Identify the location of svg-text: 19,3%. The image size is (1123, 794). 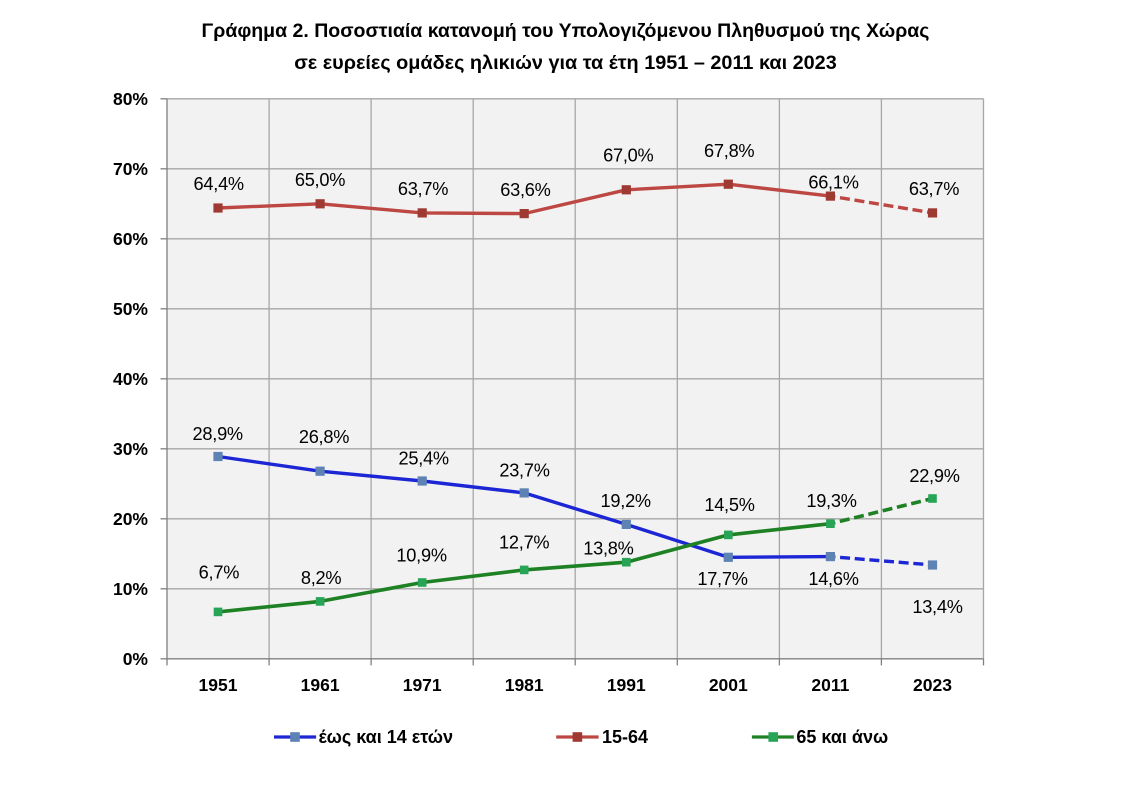
(831, 501).